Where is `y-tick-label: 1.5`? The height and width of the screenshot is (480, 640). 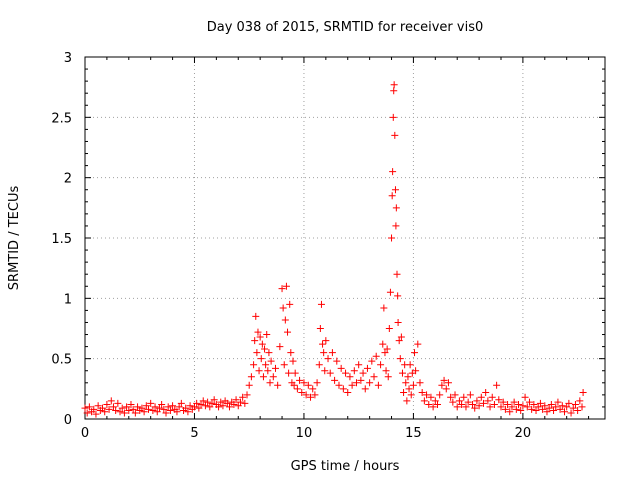
y-tick-label: 1.5 is located at coordinates (61, 239).